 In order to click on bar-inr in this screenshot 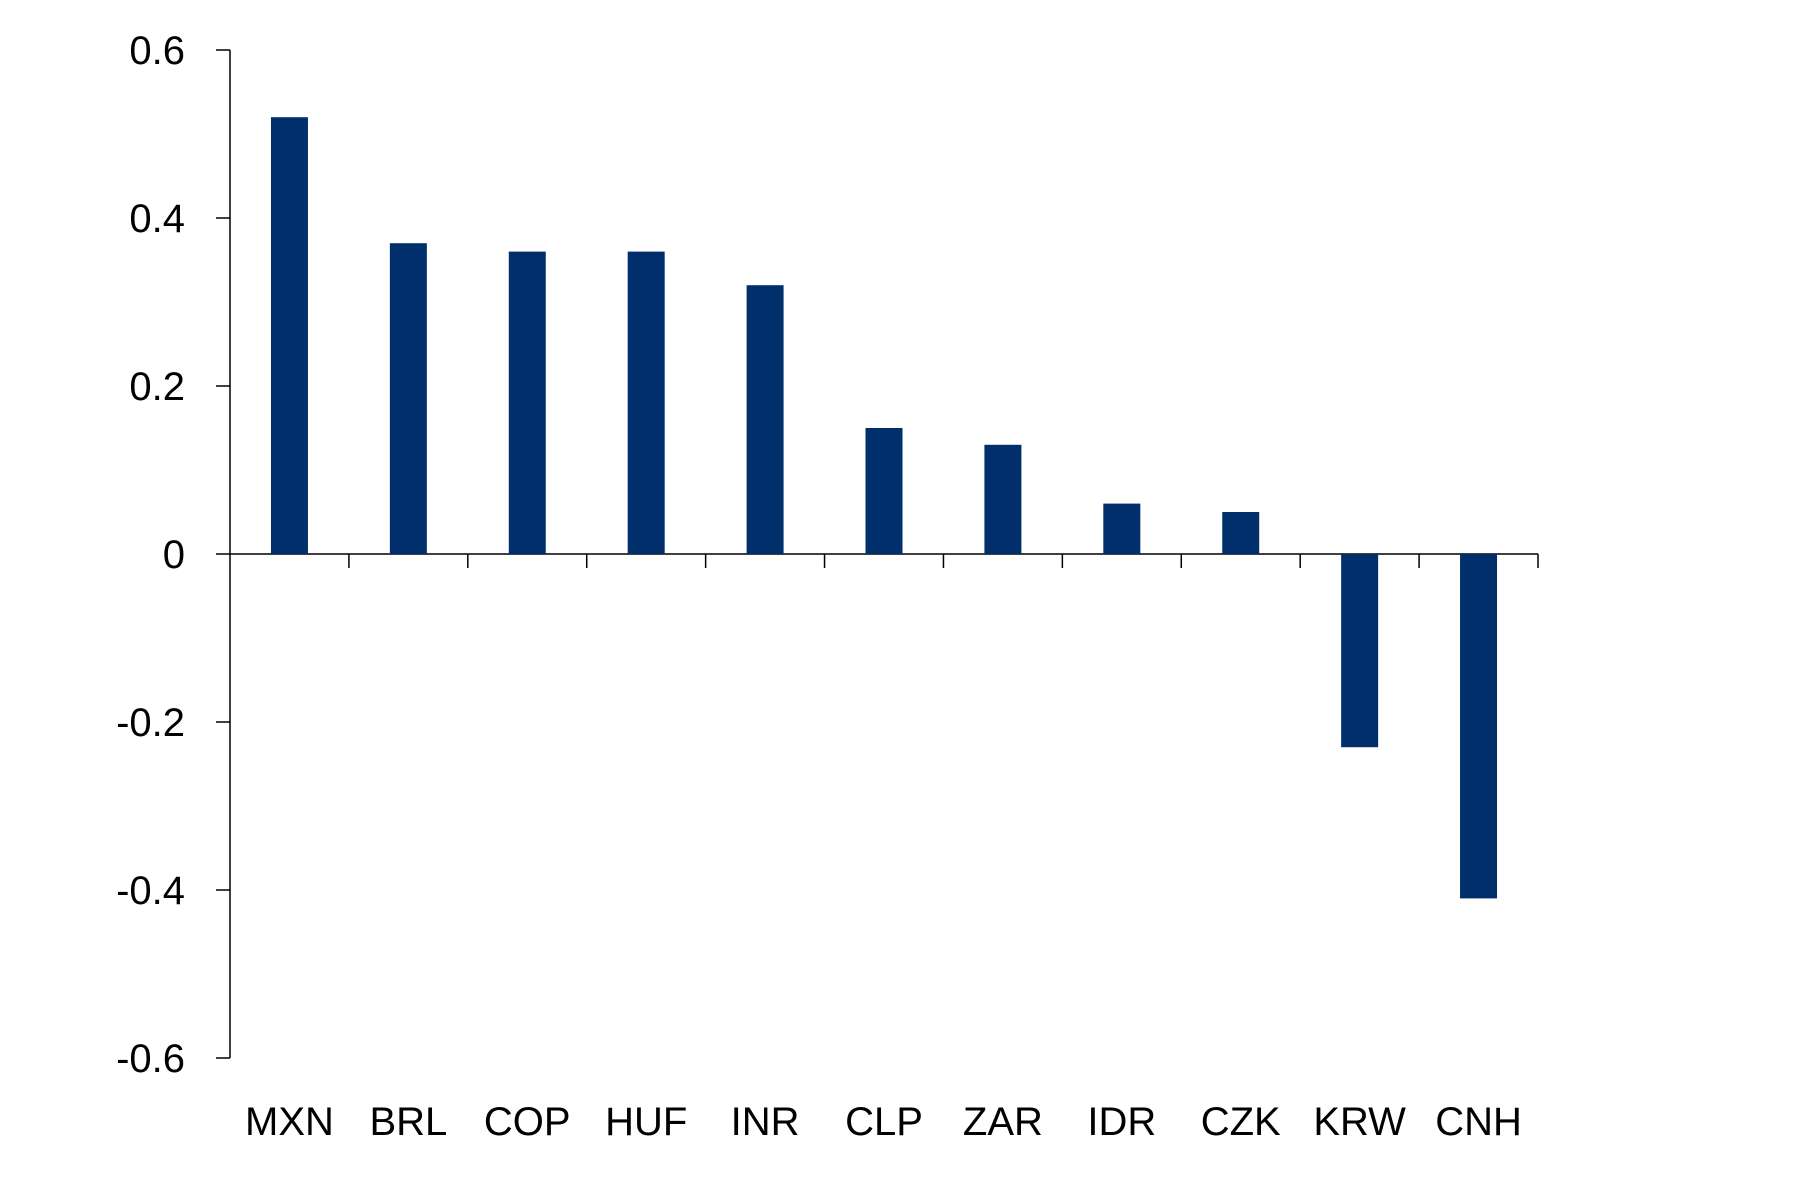, I will do `click(765, 419)`.